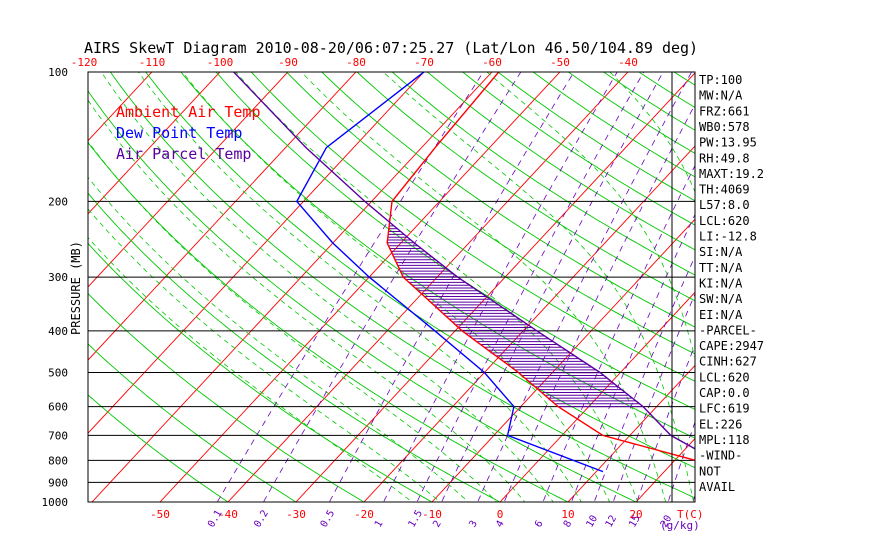  I want to click on mixing-ratio-labels: 0.1 0.2 0.5 1 1.5 2 3 4 6 8 10 12 15 20, so click(440, 518).